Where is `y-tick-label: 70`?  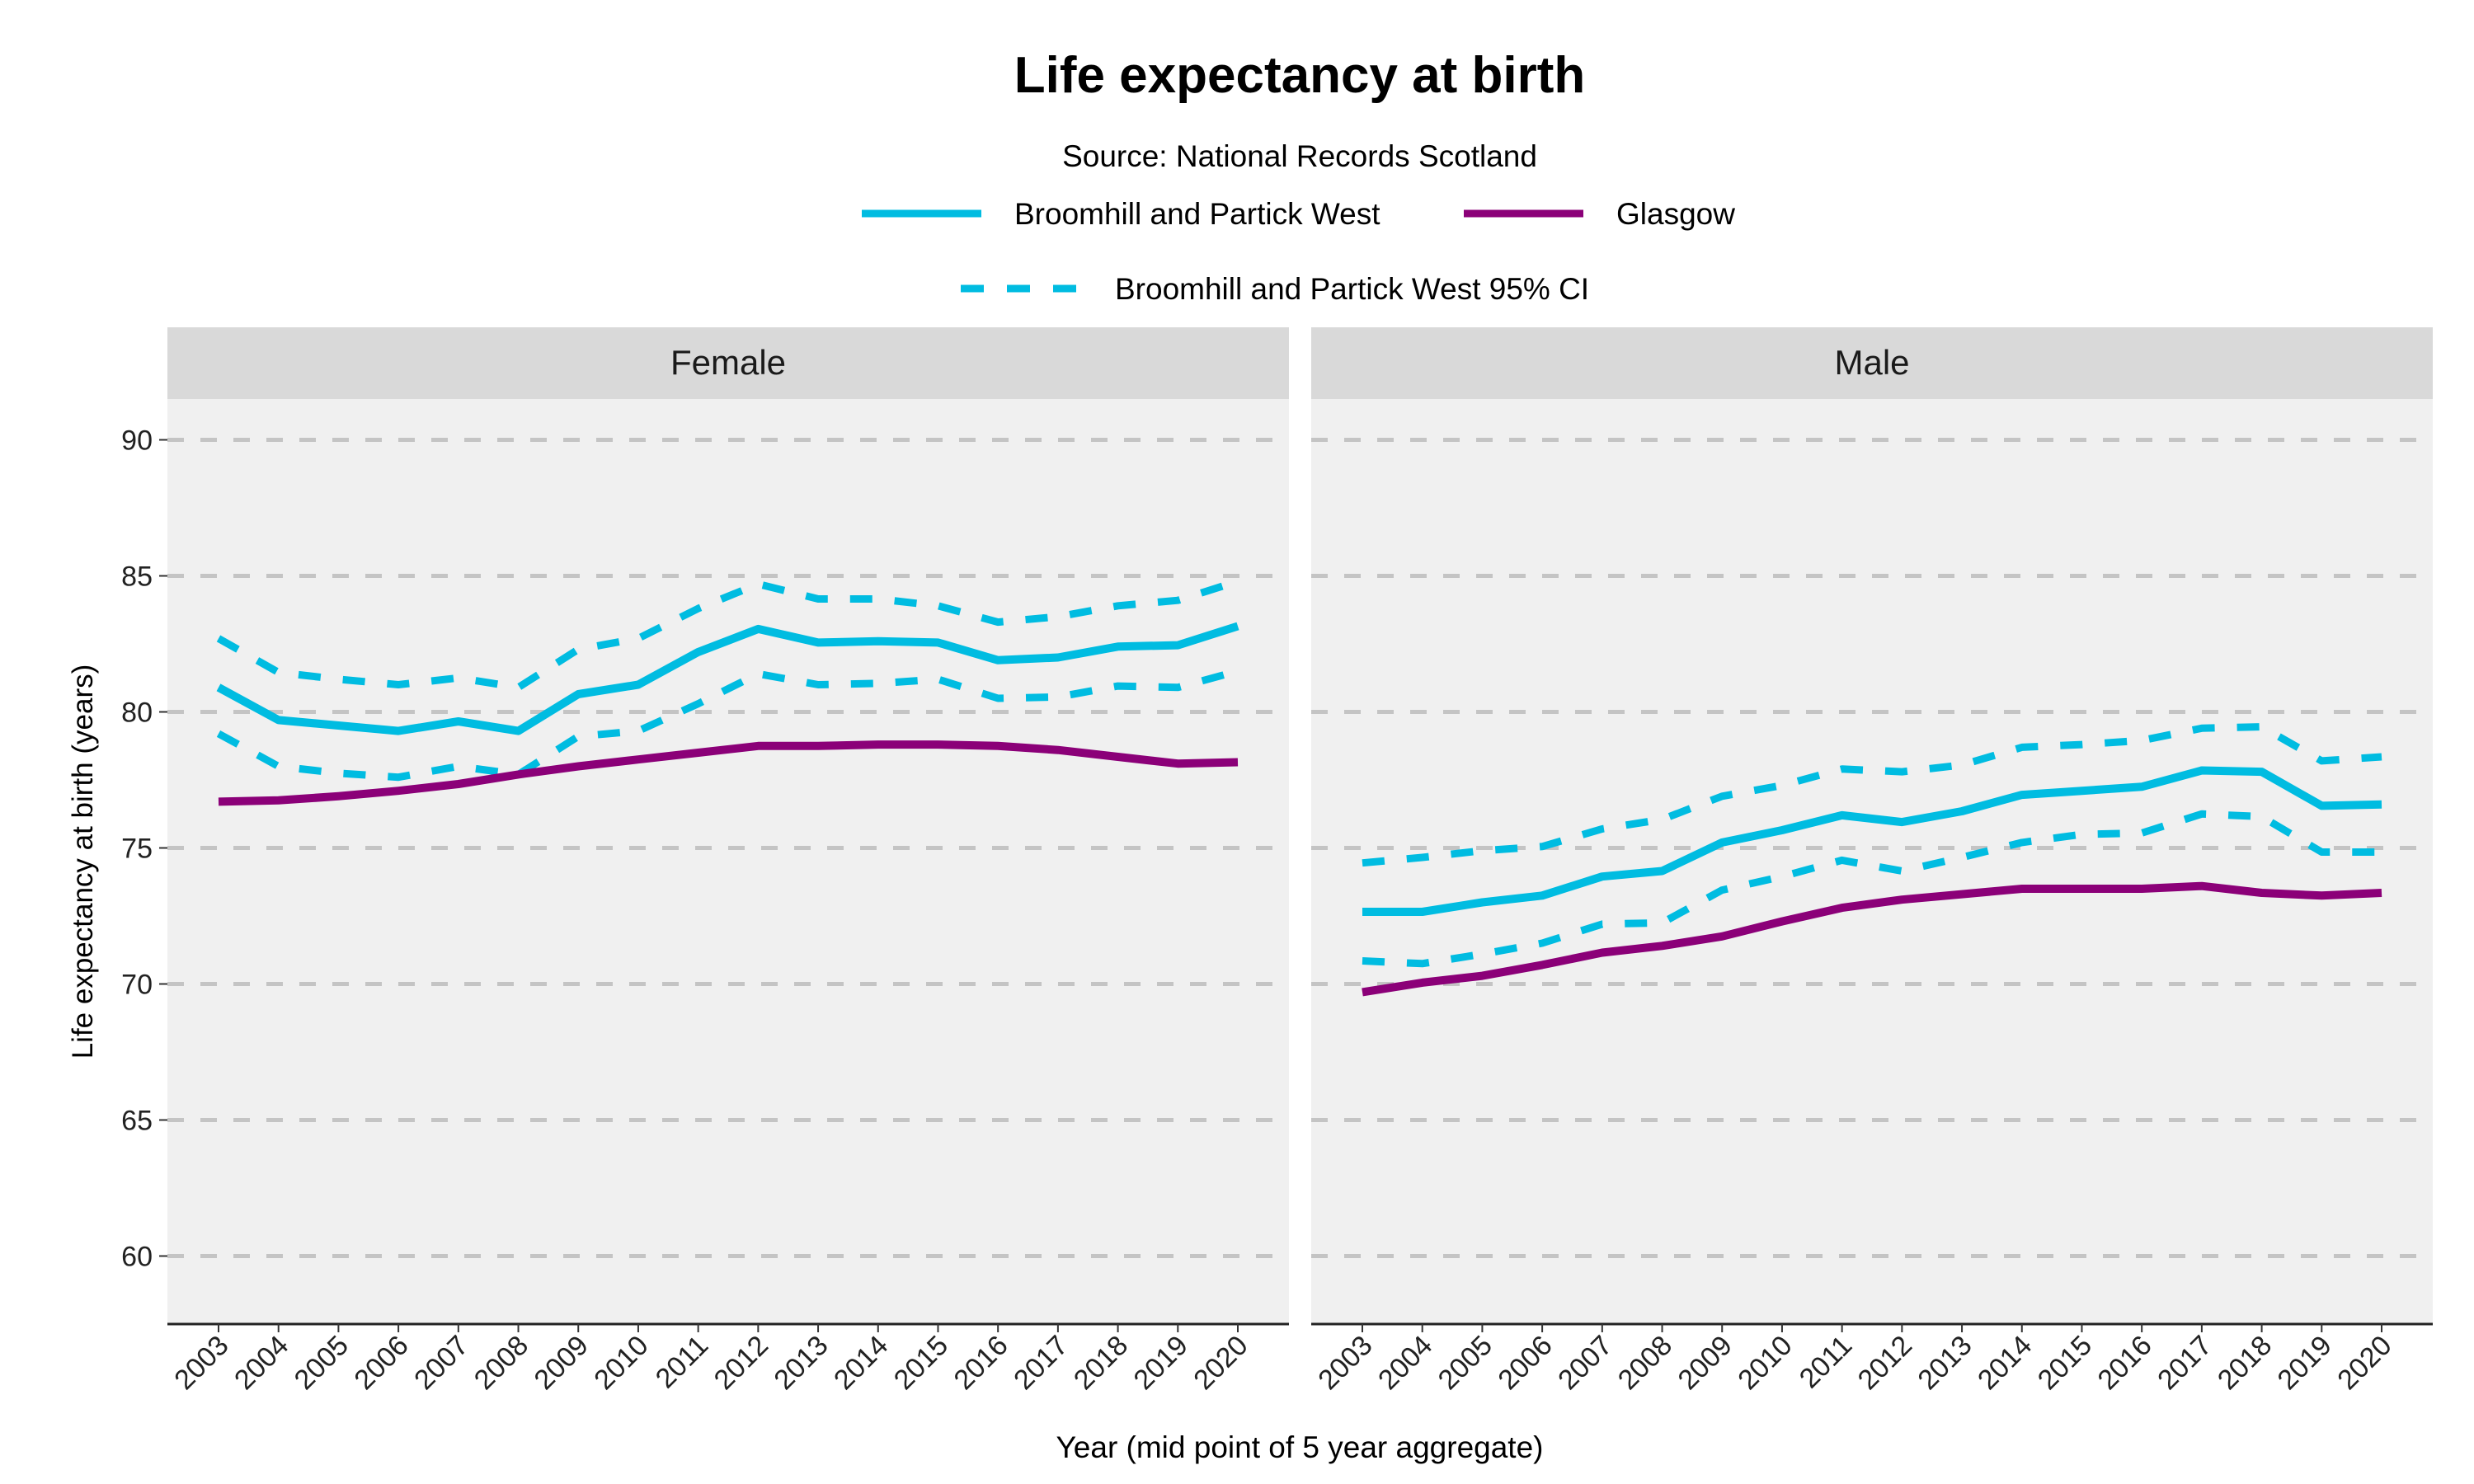 y-tick-label: 70 is located at coordinates (137, 986).